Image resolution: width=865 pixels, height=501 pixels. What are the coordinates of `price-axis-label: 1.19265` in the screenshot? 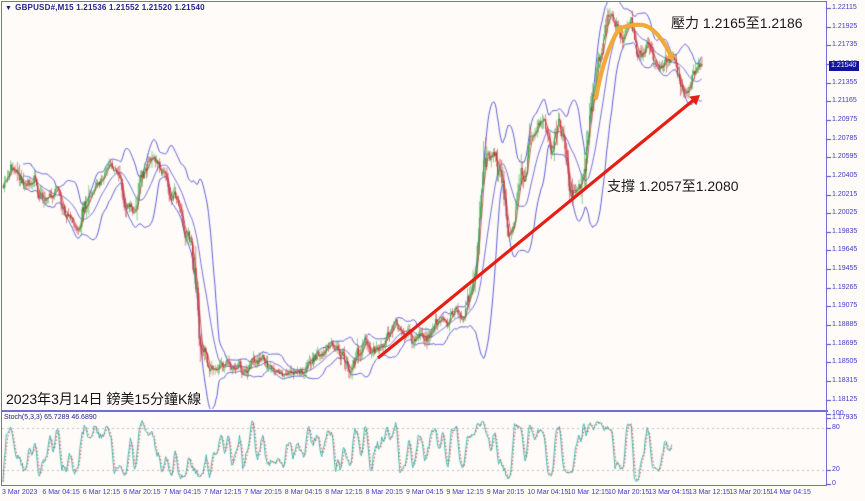 It's located at (845, 287).